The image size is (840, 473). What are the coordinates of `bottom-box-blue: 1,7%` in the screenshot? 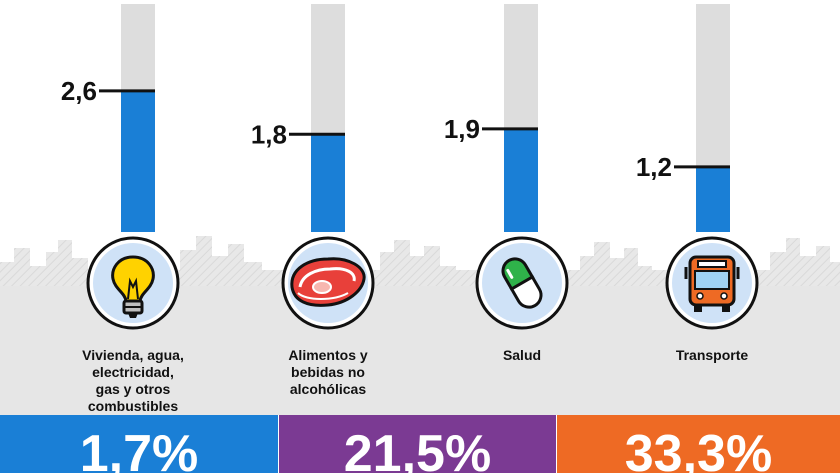 It's located at (139, 444).